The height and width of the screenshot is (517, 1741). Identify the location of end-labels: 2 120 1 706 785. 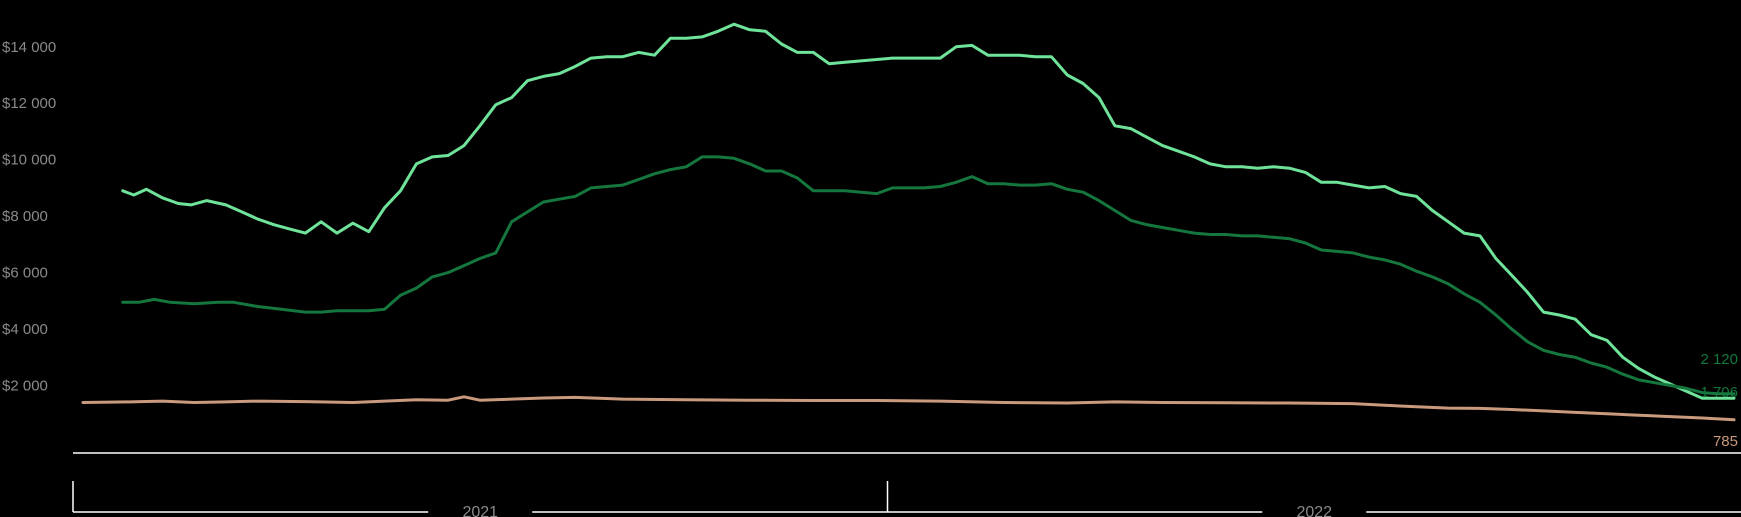
(1719, 400).